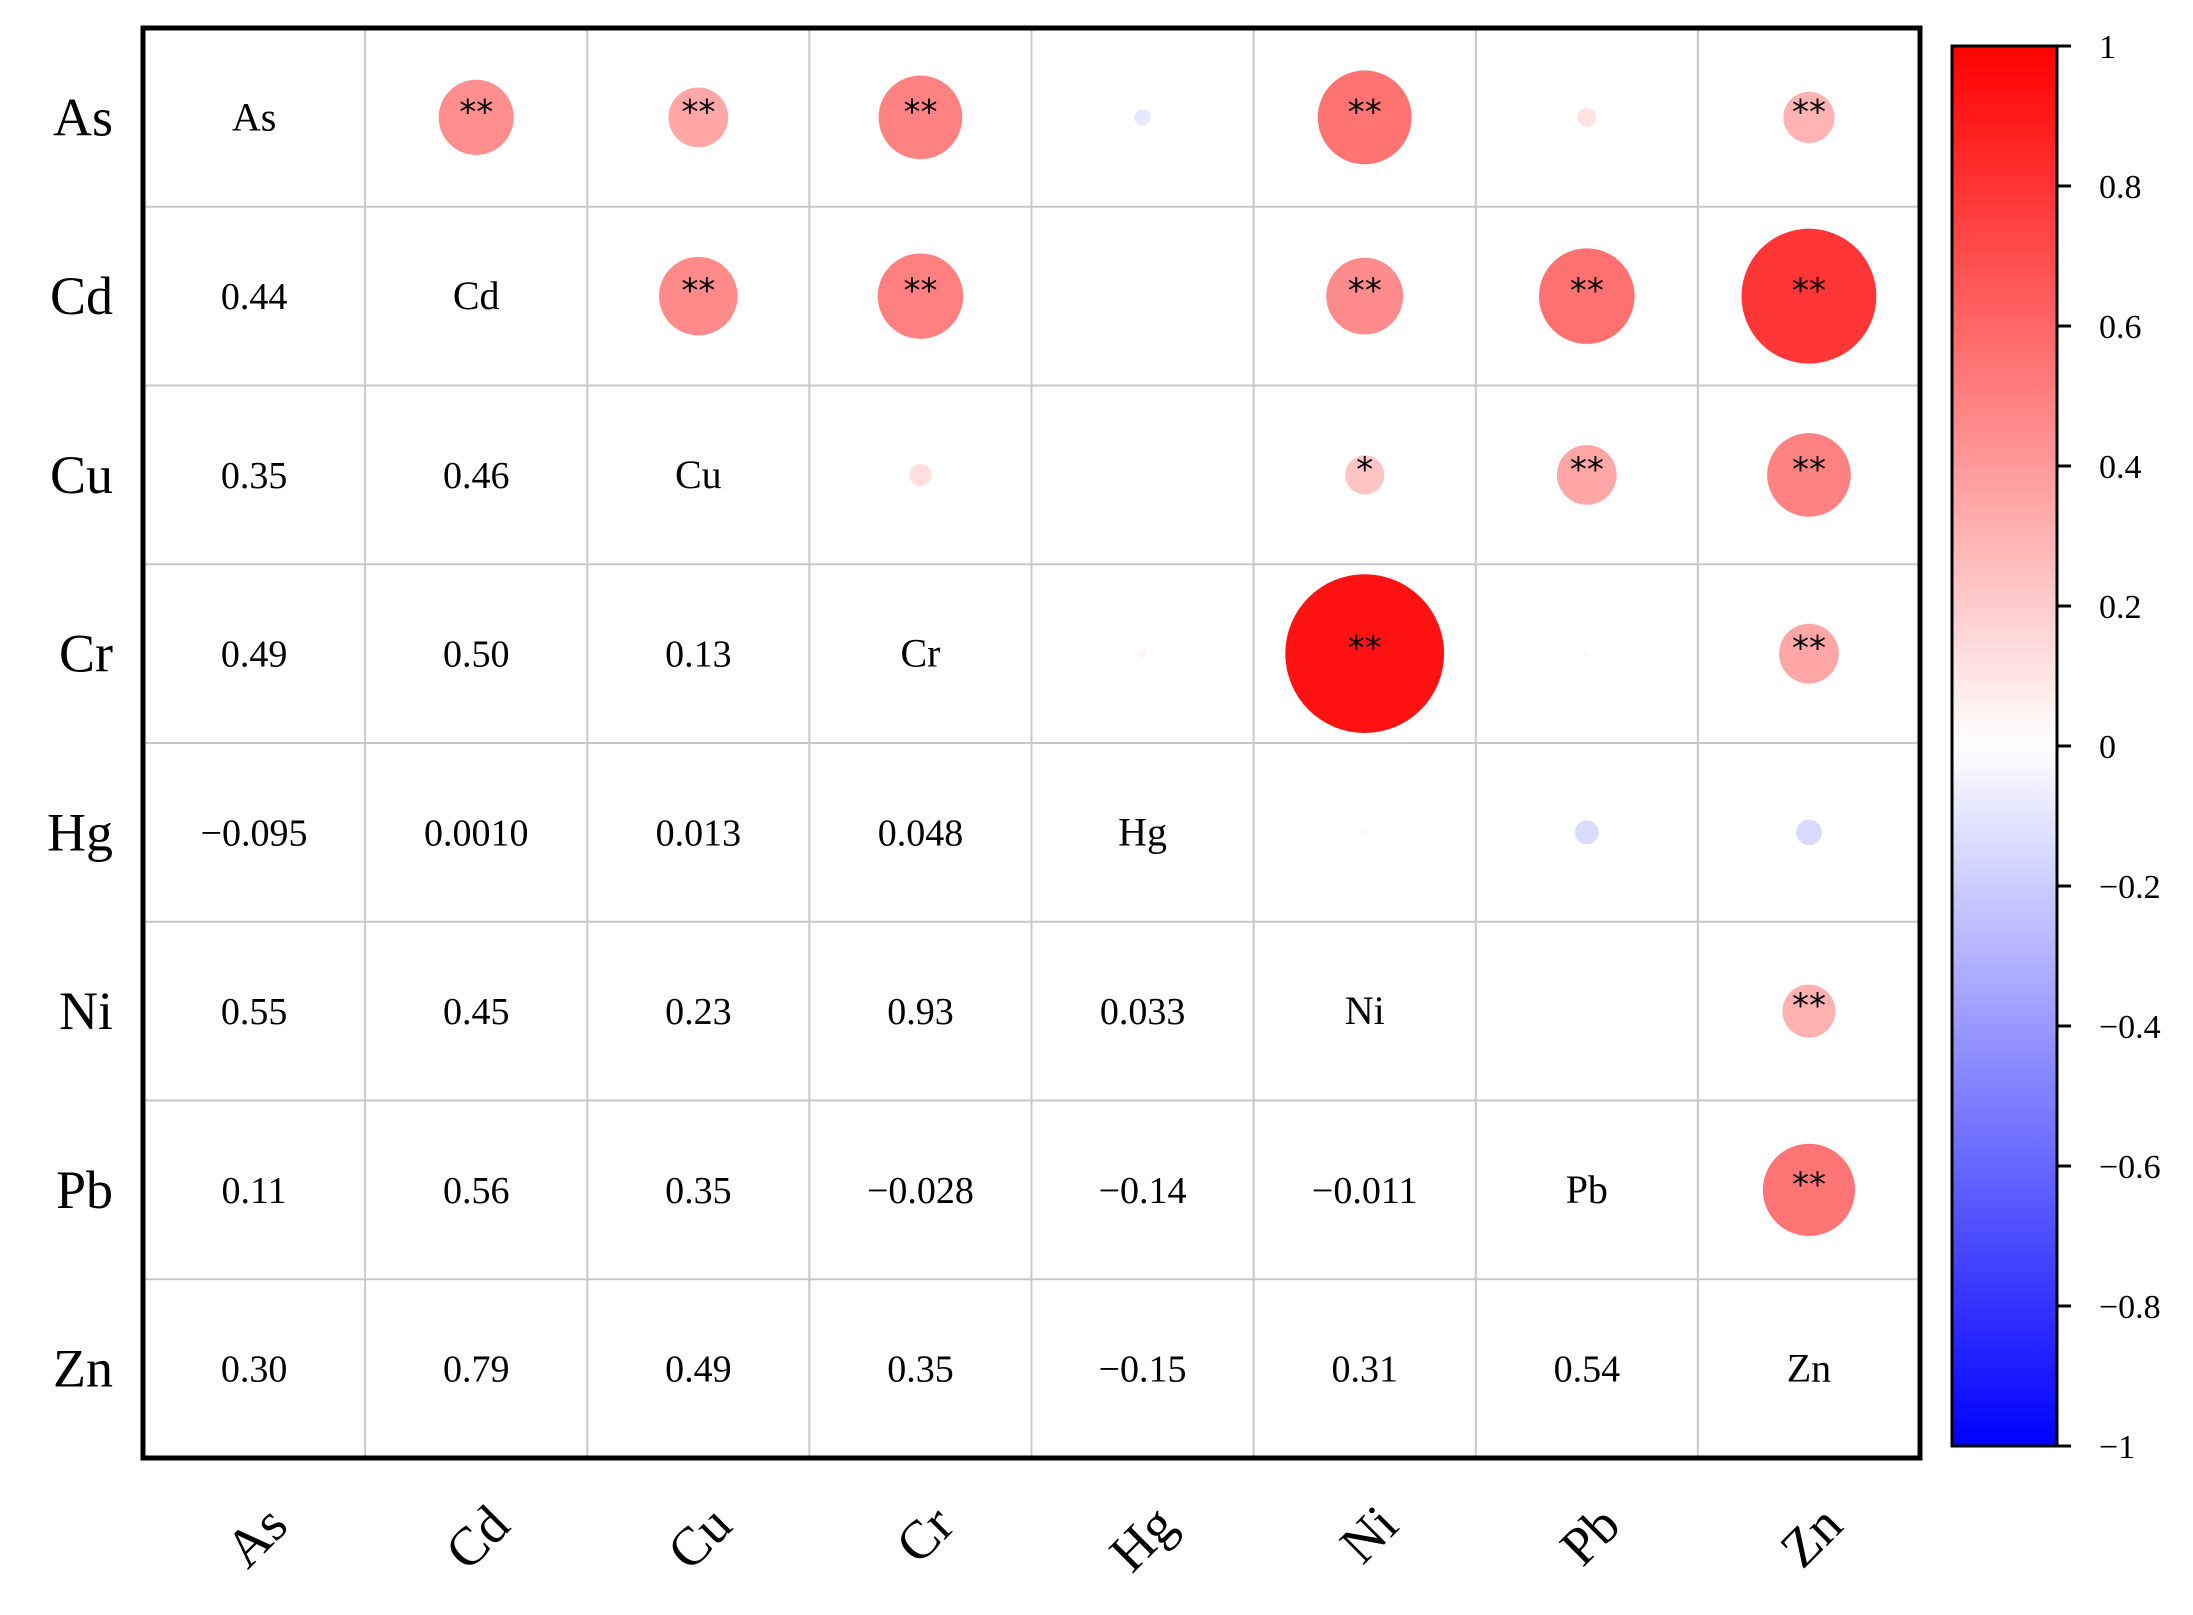 The height and width of the screenshot is (1615, 2193). What do you see at coordinates (254, 1370) in the screenshot?
I see `correlation-value: 0.30` at bounding box center [254, 1370].